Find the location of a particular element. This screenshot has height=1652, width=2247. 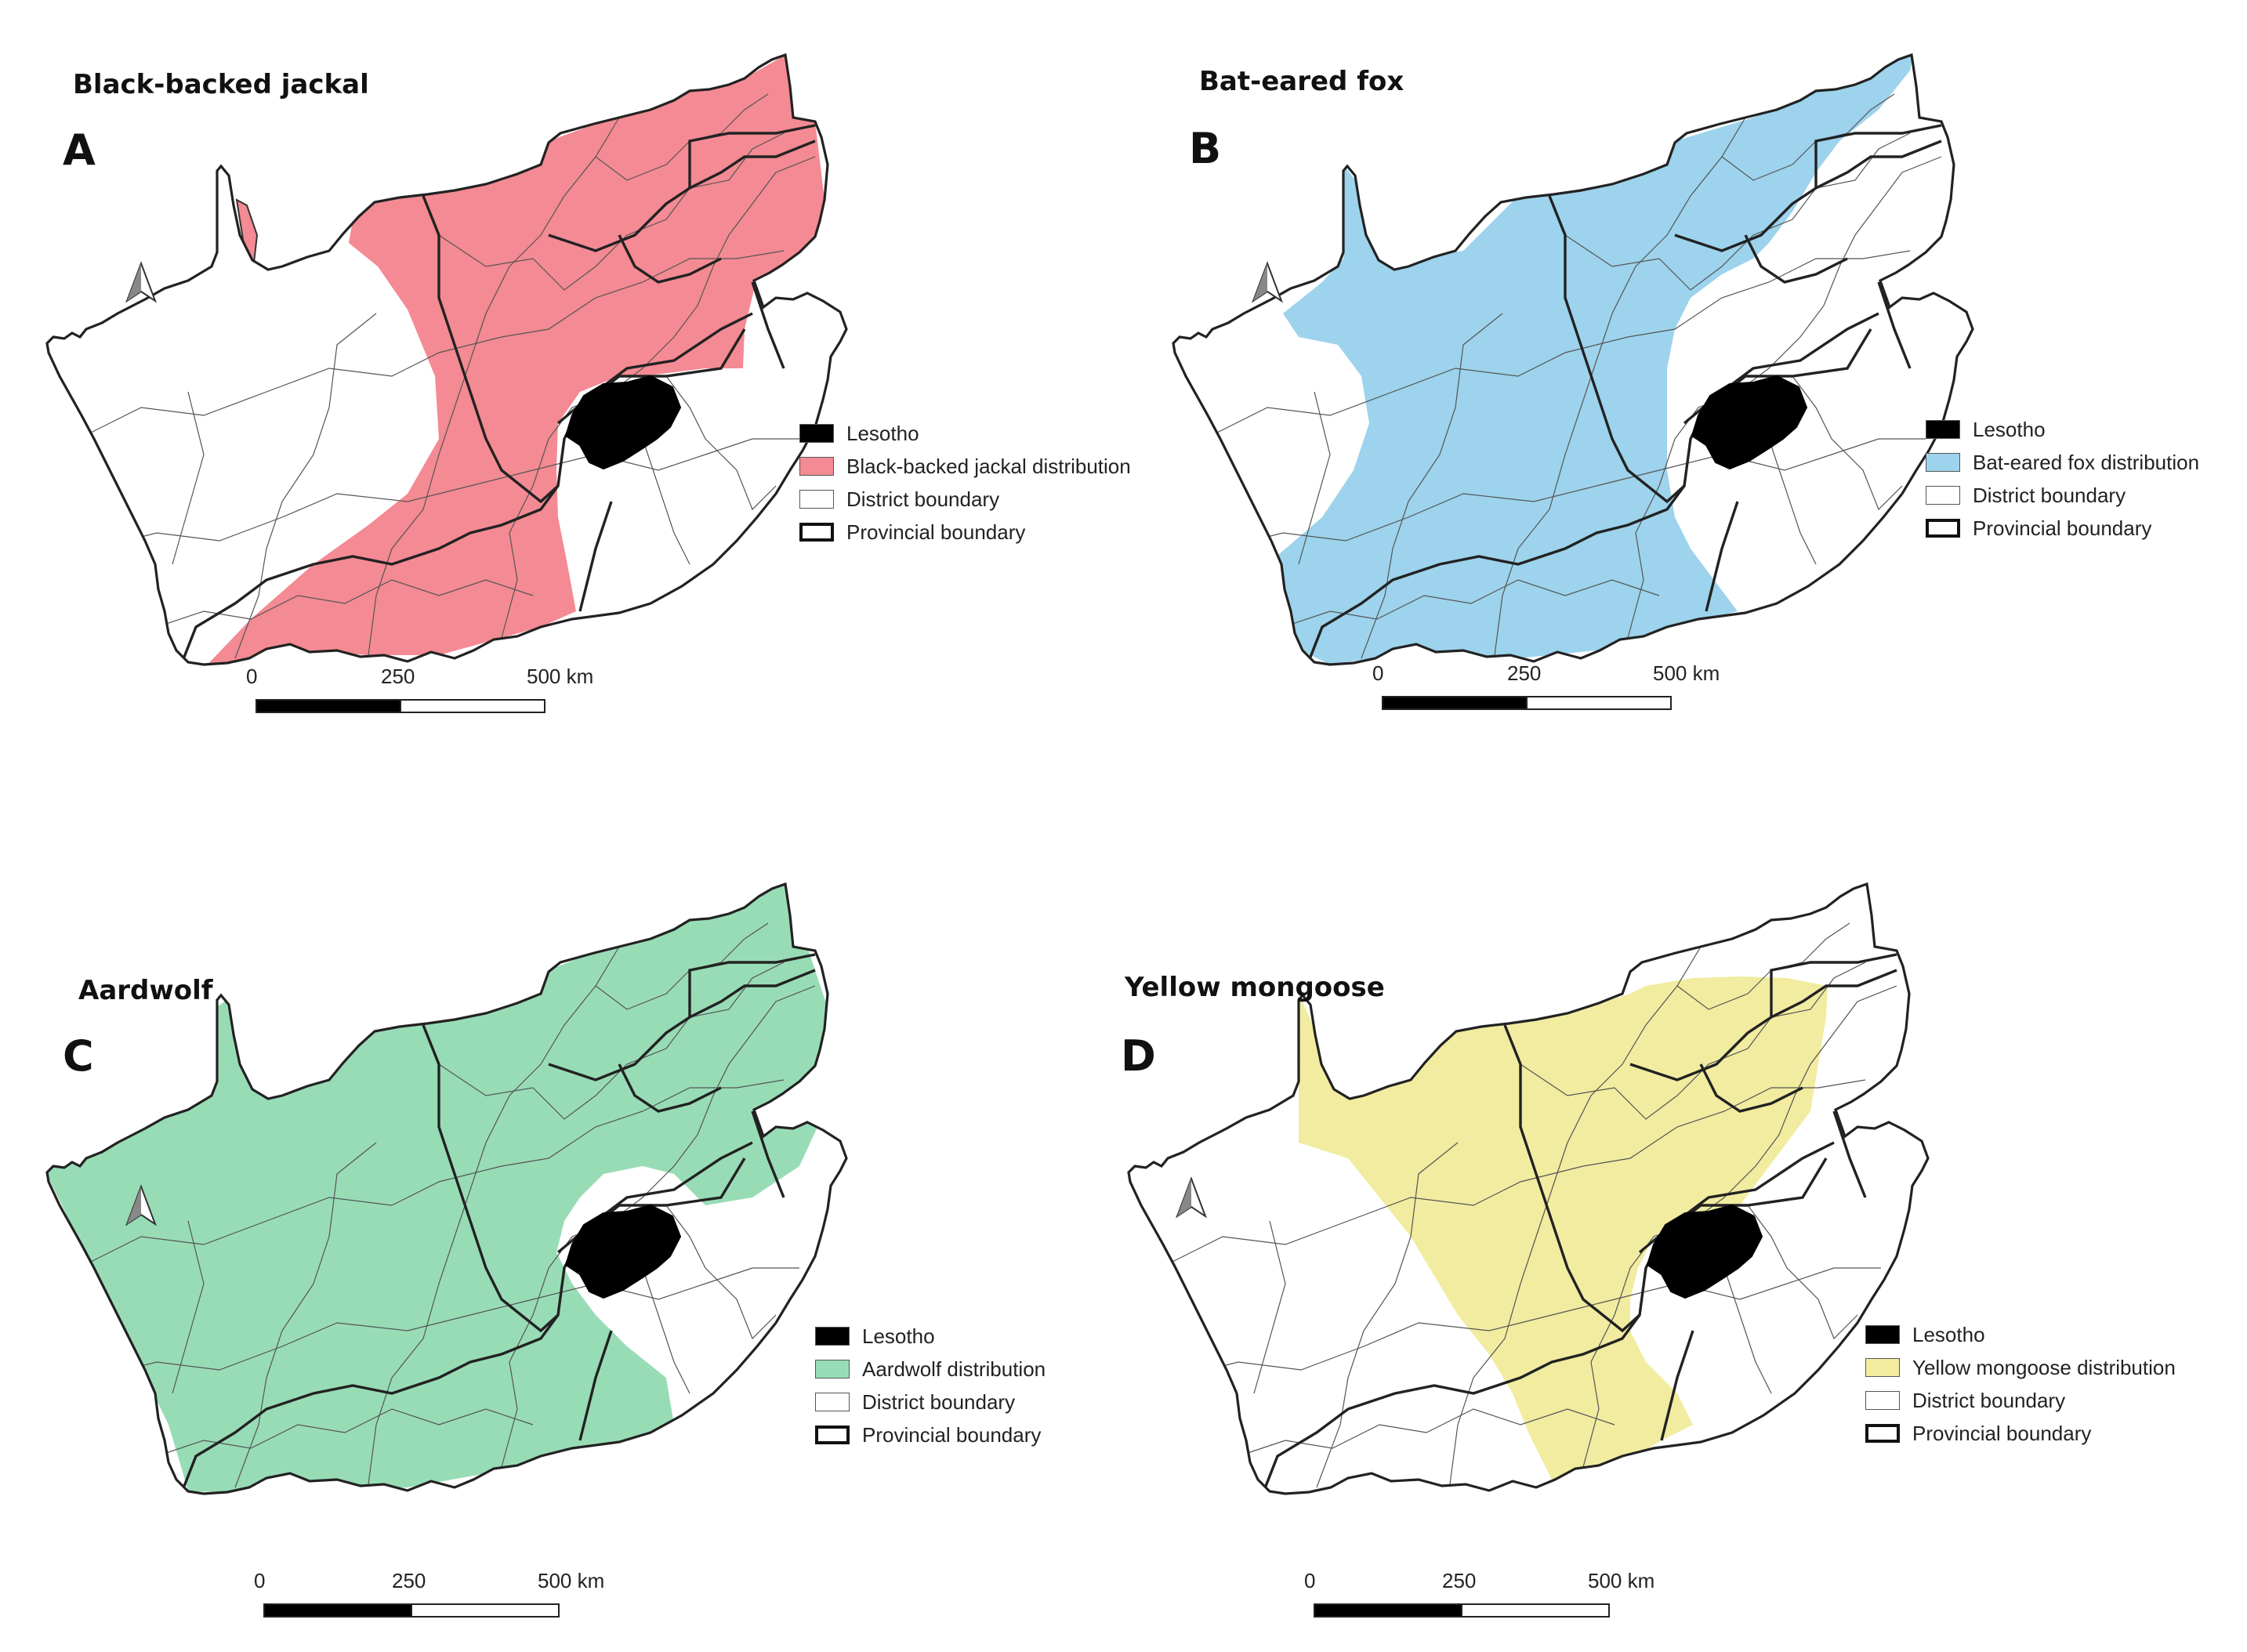

legend-distribution: Yellow mongoose distribution is located at coordinates (2044, 1367).